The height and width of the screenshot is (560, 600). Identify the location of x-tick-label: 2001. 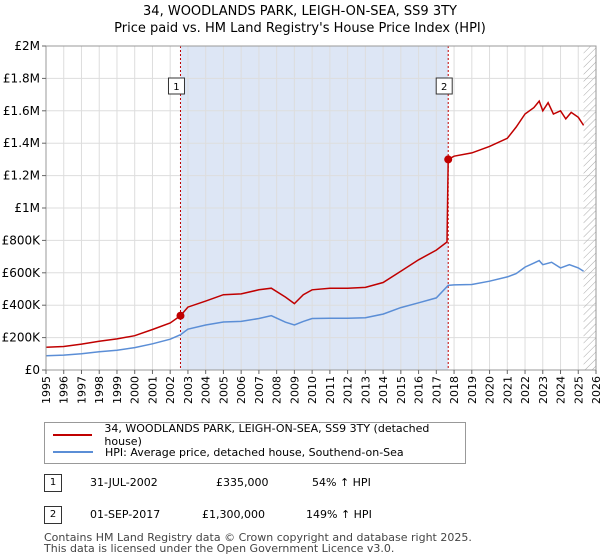
(152, 390).